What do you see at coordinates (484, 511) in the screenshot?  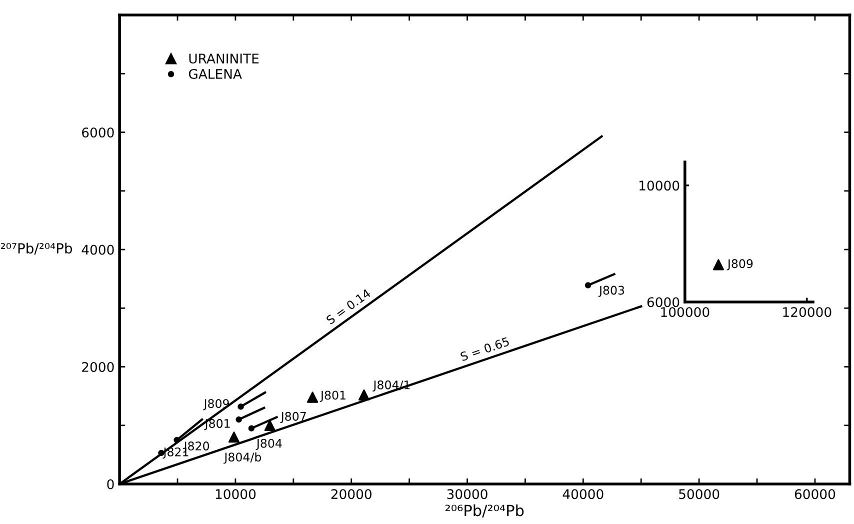 I see `x-axis-title: ²⁰⁶Pb/²⁰⁴Pb` at bounding box center [484, 511].